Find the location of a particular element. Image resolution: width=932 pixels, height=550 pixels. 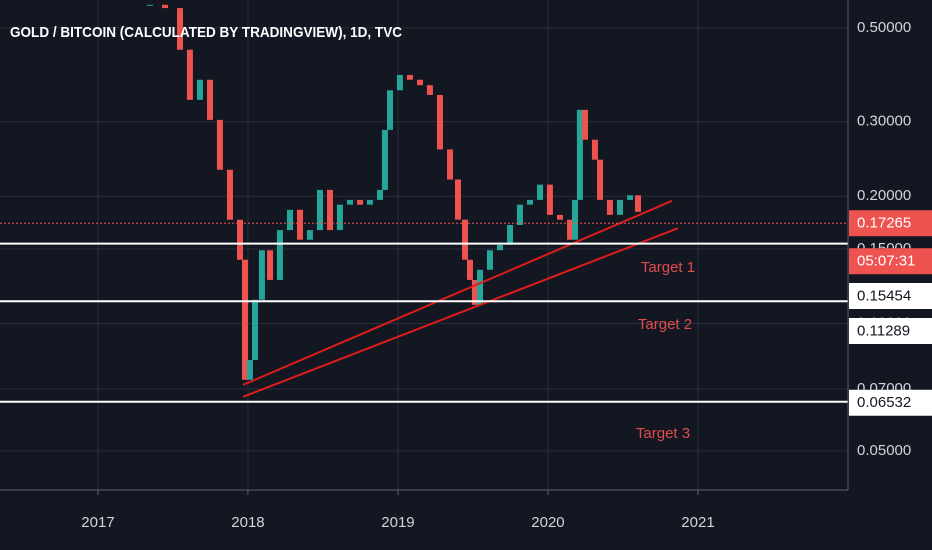

level-label: 0.11289 is located at coordinates (883, 330).